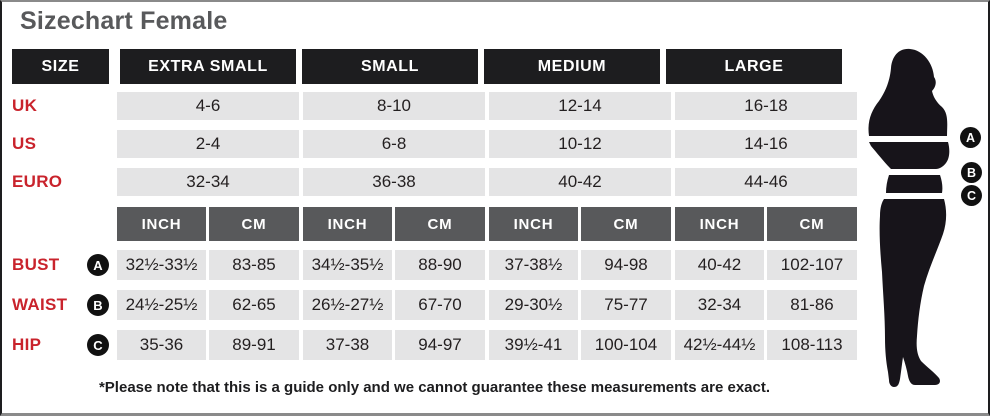 The image size is (990, 416). What do you see at coordinates (208, 345) in the screenshot?
I see `hip-extra-small: 35-36 89-91` at bounding box center [208, 345].